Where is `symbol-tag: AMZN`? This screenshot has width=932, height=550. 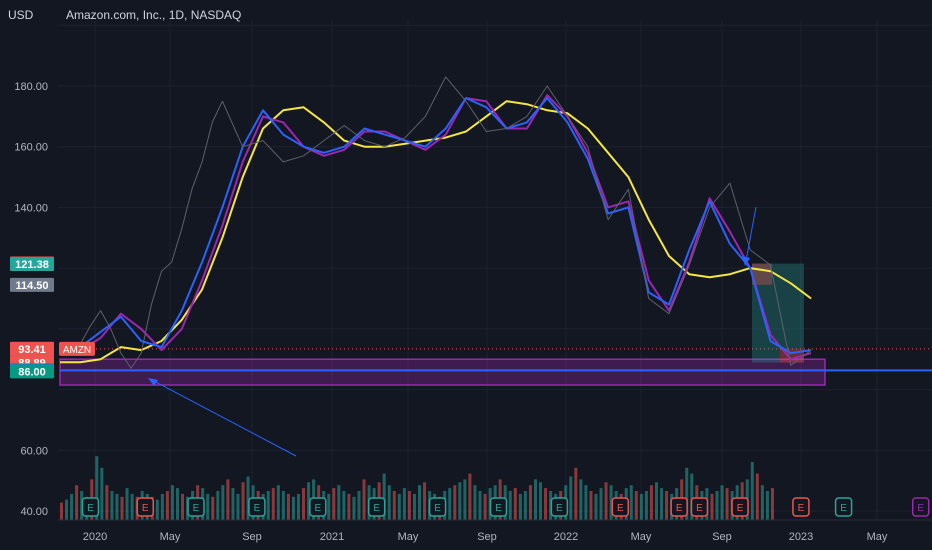 symbol-tag: AMZN is located at coordinates (77, 350).